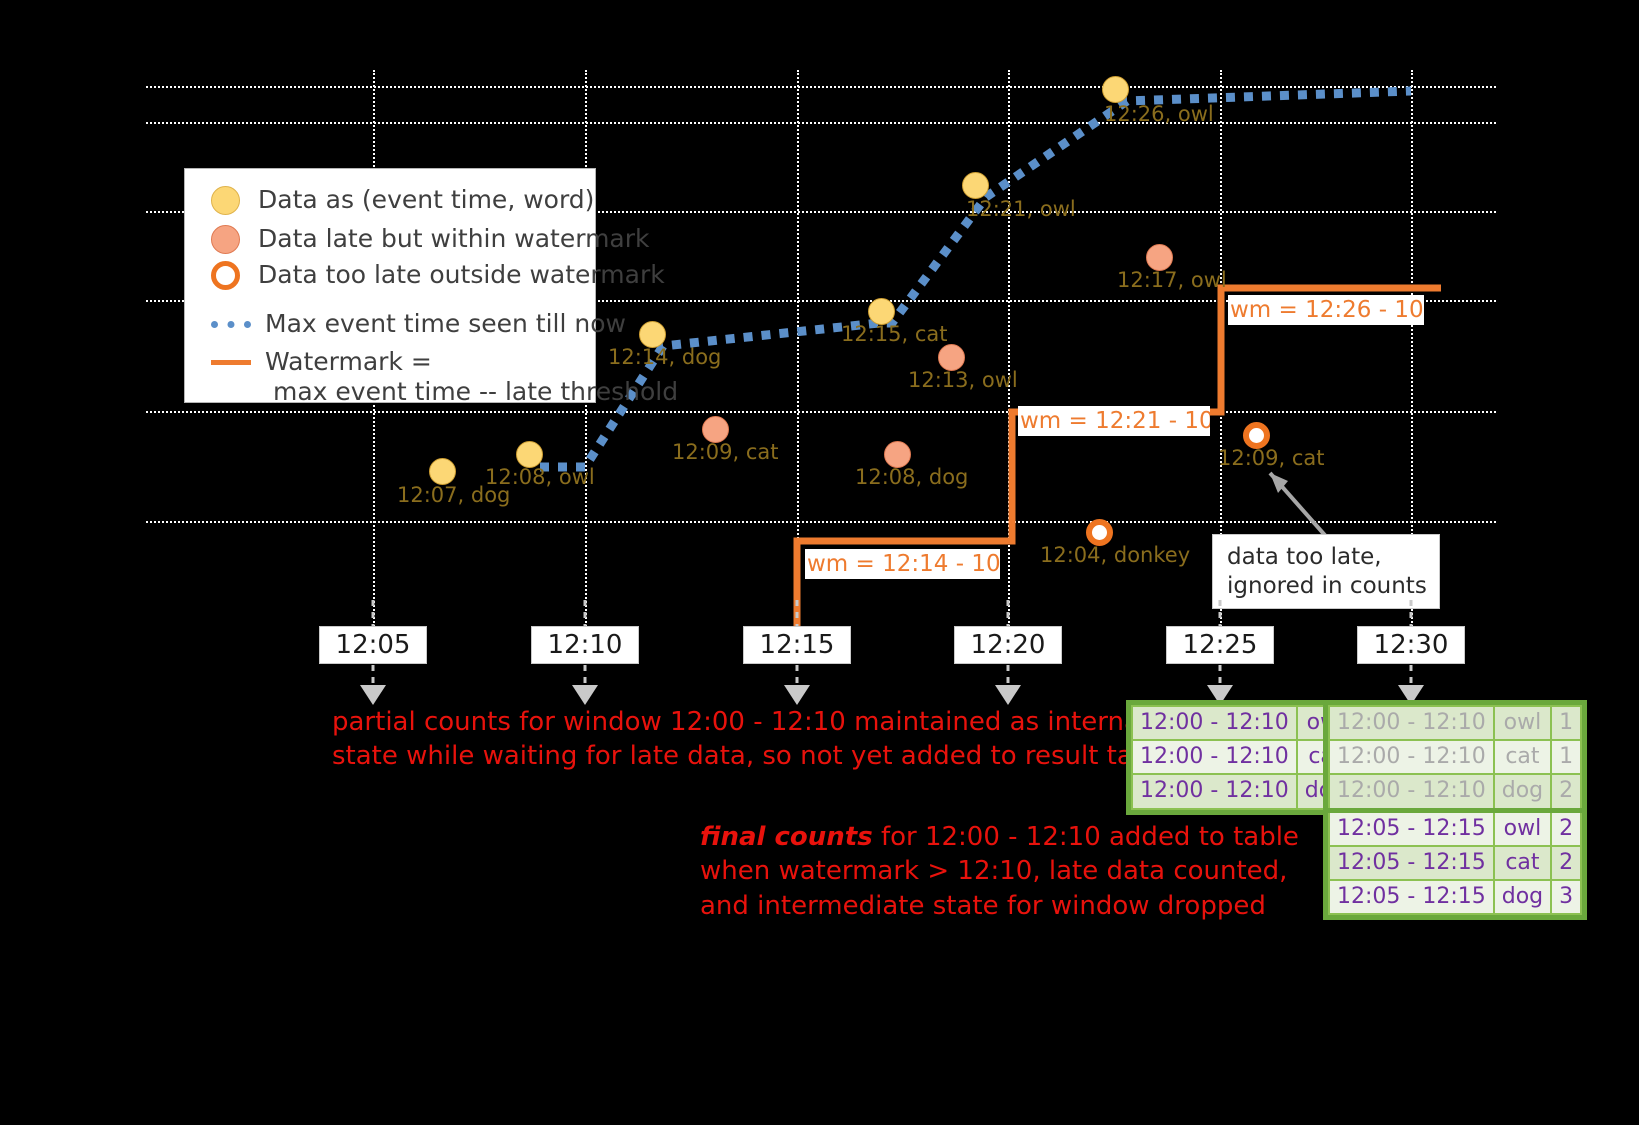 Image resolution: width=1639 pixels, height=1125 pixels. I want to click on legend-item-too-late: Data too late outside watermark, so click(438, 275).